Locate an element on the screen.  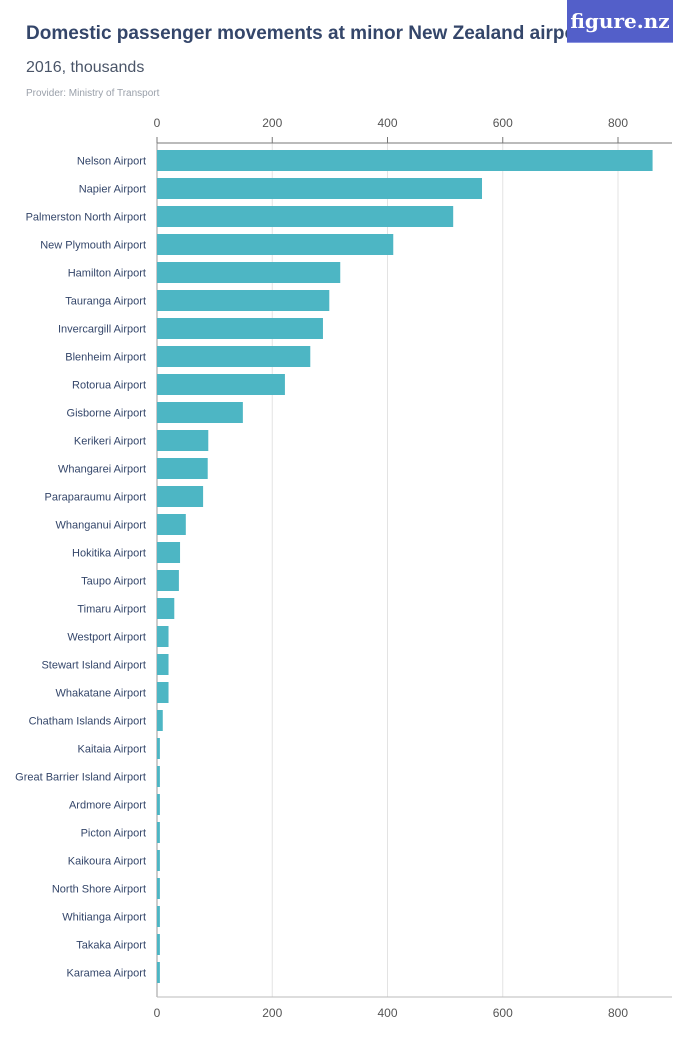
category-label: Blenheim Airport is located at coordinates (105, 358).